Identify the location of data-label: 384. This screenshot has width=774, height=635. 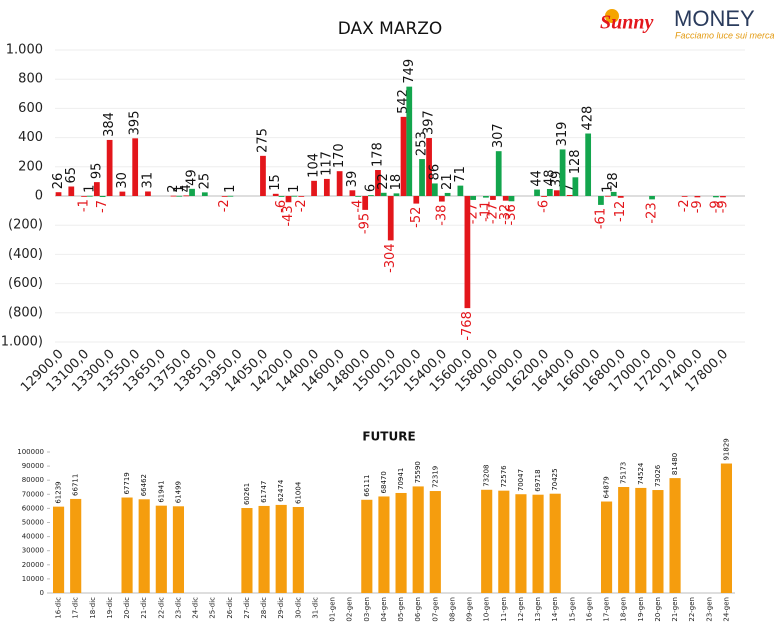
(109, 124).